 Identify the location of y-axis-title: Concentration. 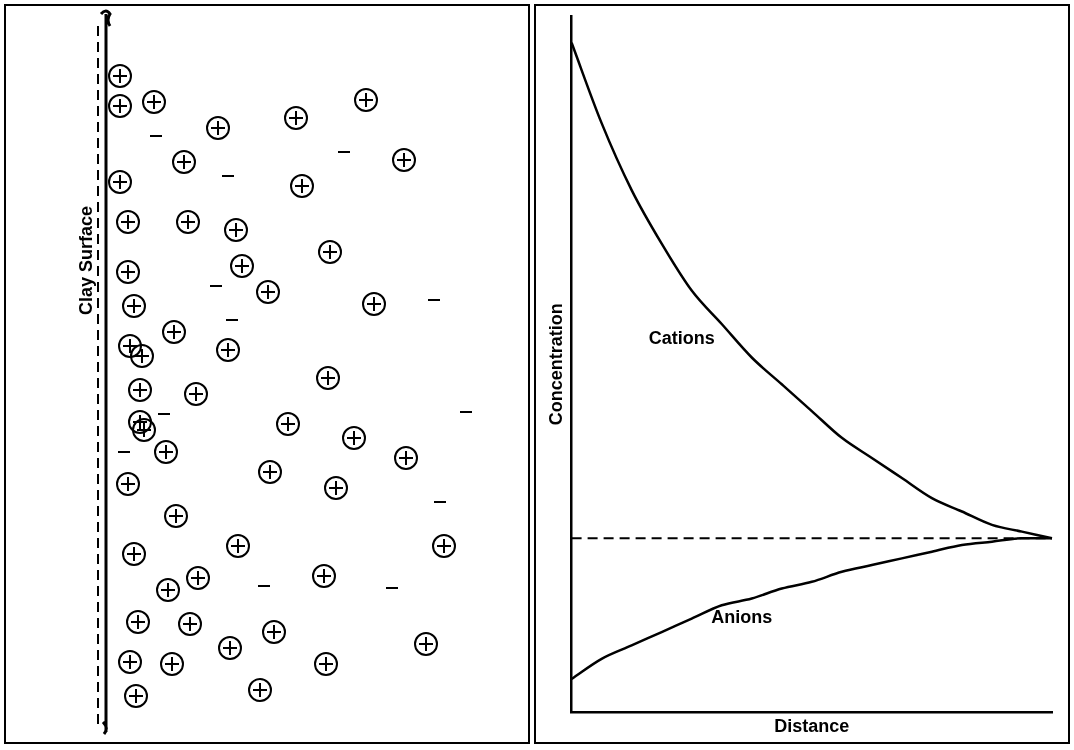
(555, 364).